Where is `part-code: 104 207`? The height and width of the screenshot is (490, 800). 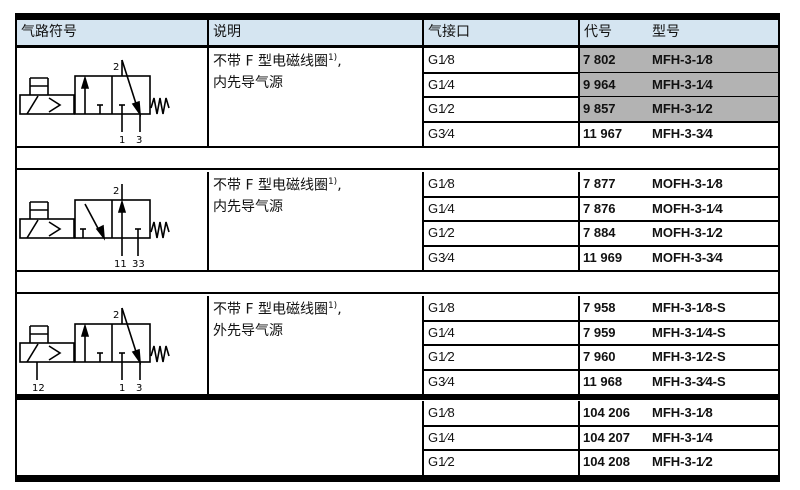 part-code: 104 207 is located at coordinates (606, 437).